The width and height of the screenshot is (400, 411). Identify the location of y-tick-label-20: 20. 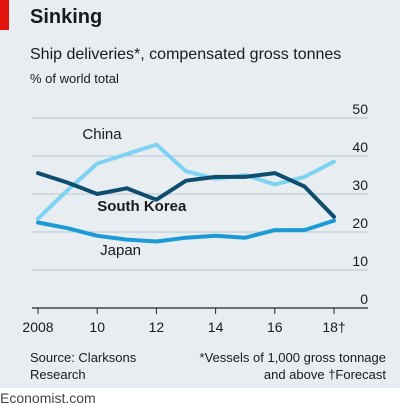
(360, 223).